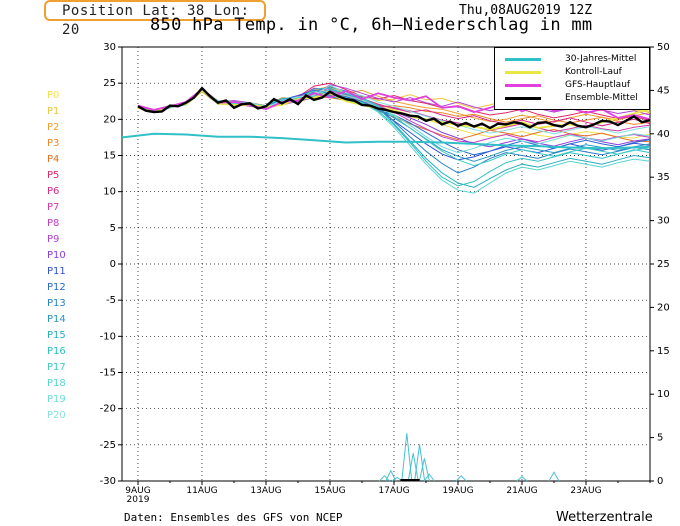  I want to click on member-label-p16: P16, so click(56, 351).